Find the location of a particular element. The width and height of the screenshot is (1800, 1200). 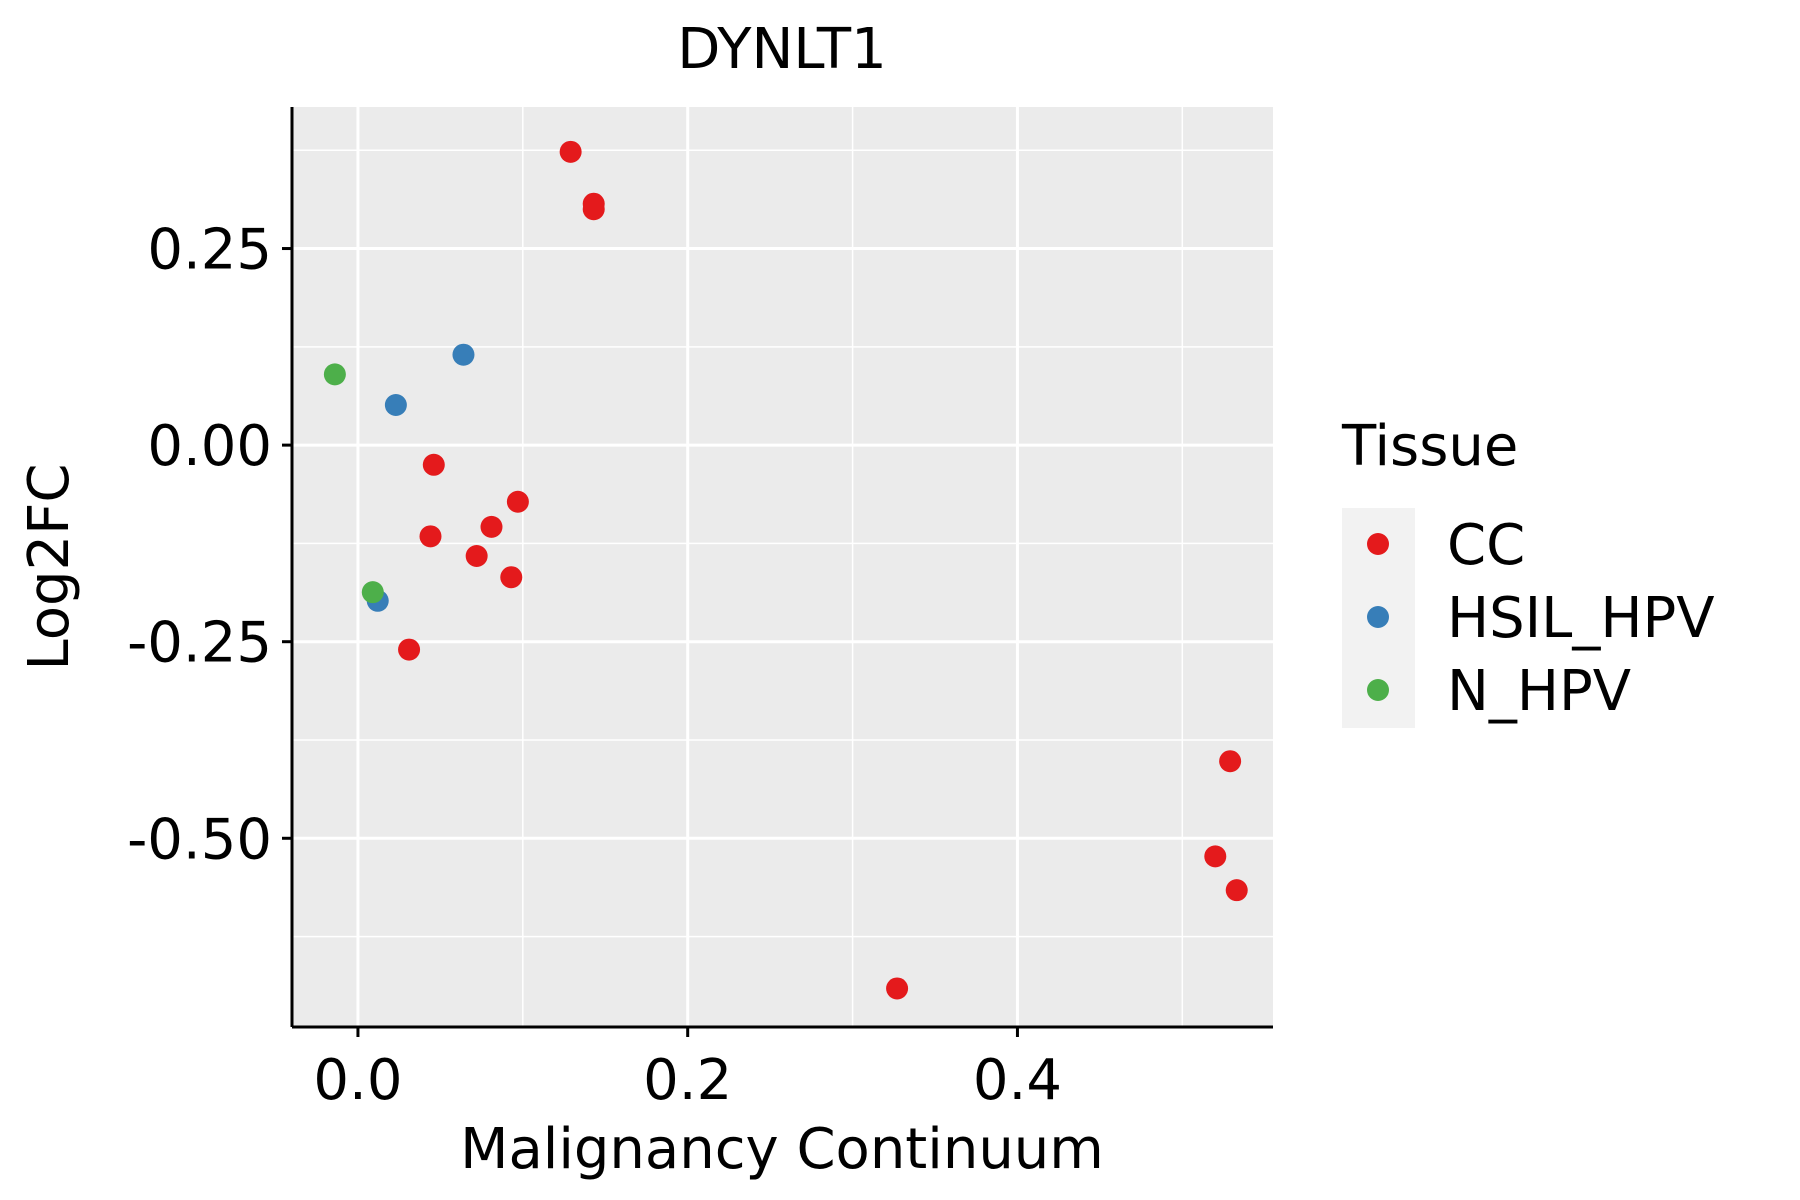

x-axis-ticks: 0.0 0.2 0.4 is located at coordinates (687, 1070).